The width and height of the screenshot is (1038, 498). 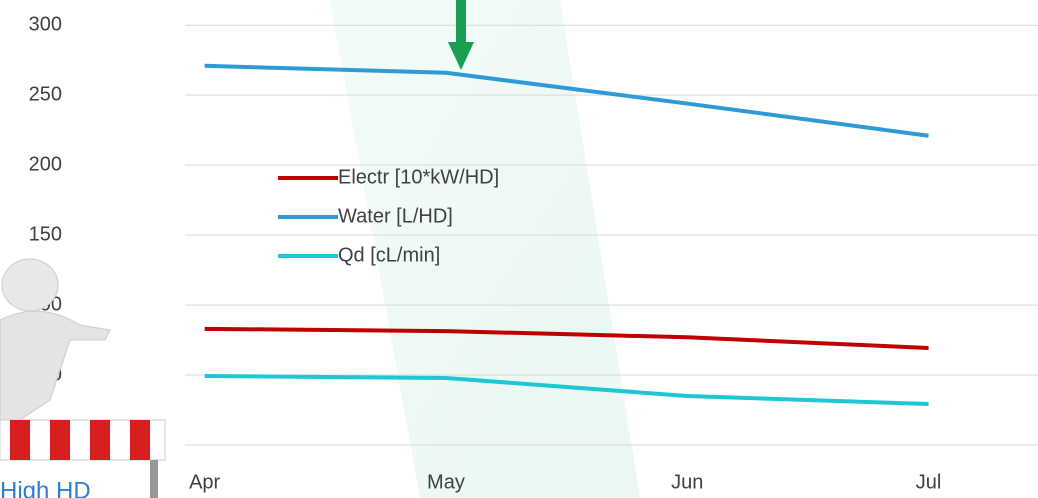 I want to click on hurdler-illustration, so click(x=83, y=378).